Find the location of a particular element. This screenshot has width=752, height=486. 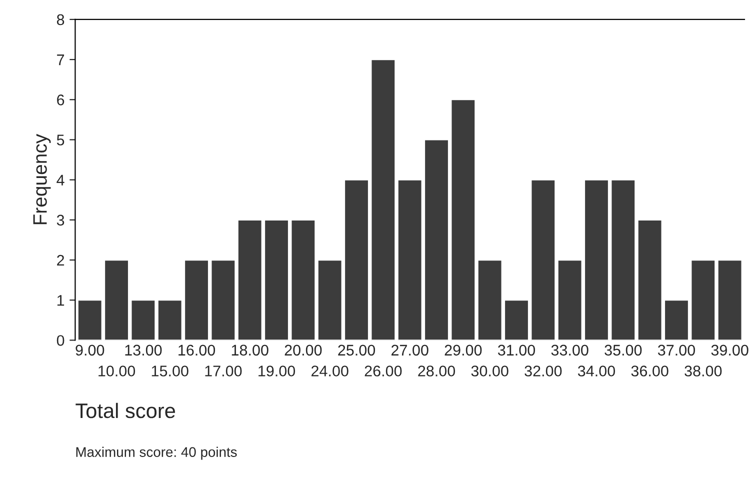

x-tick-label: 18.00 is located at coordinates (250, 350).